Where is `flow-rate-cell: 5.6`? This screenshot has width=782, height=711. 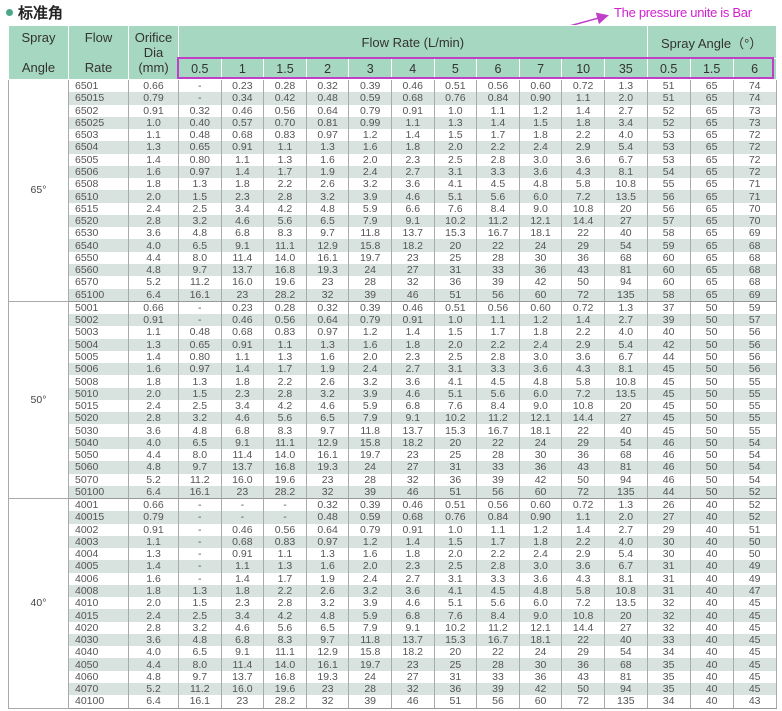 flow-rate-cell: 5.6 is located at coordinates (498, 603).